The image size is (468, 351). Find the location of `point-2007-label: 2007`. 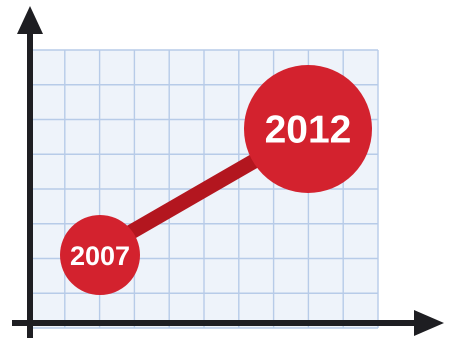

point-2007-label: 2007 is located at coordinates (100, 256).